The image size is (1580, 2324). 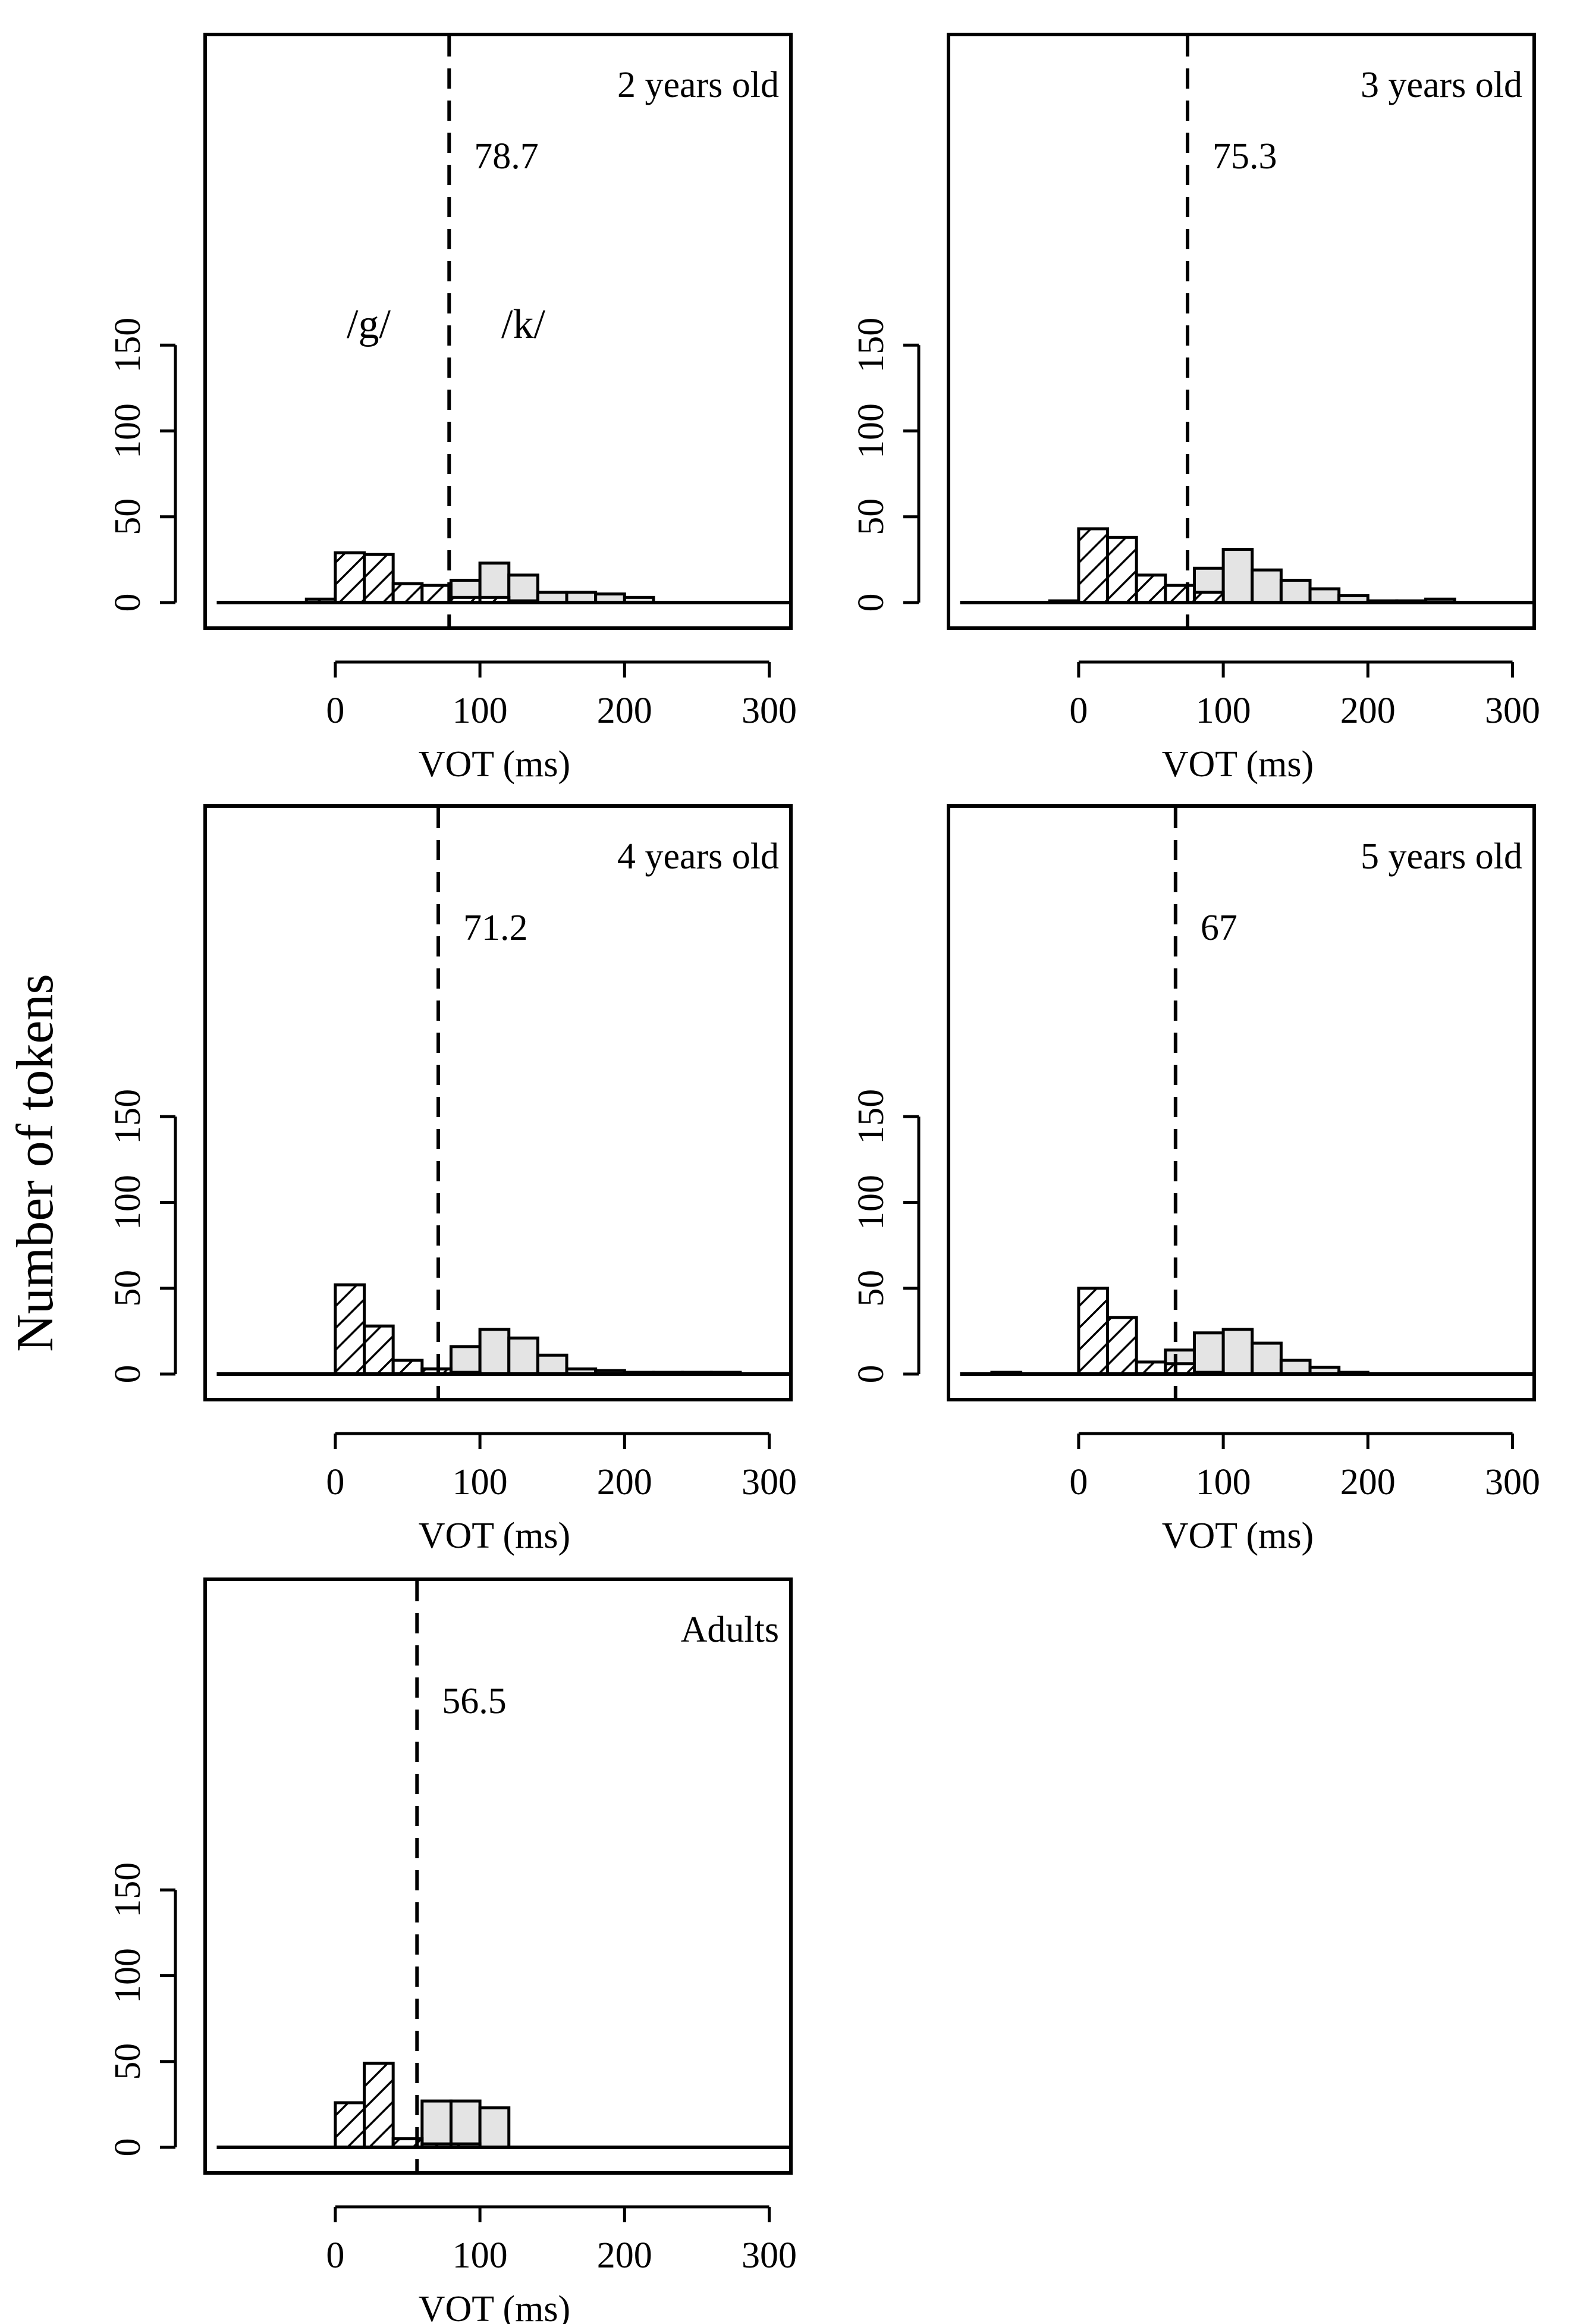 I want to click on panel-4: 67 5 years old 0 100 200 300 VOT (ms) 0 50 100 150, so click(x=1195, y=1180).